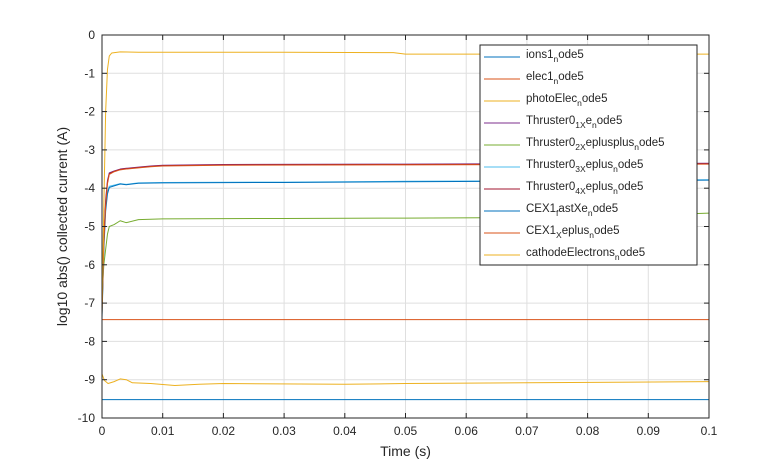  Describe the element at coordinates (89, 380) in the screenshot. I see `y-tick-label: -9` at that location.